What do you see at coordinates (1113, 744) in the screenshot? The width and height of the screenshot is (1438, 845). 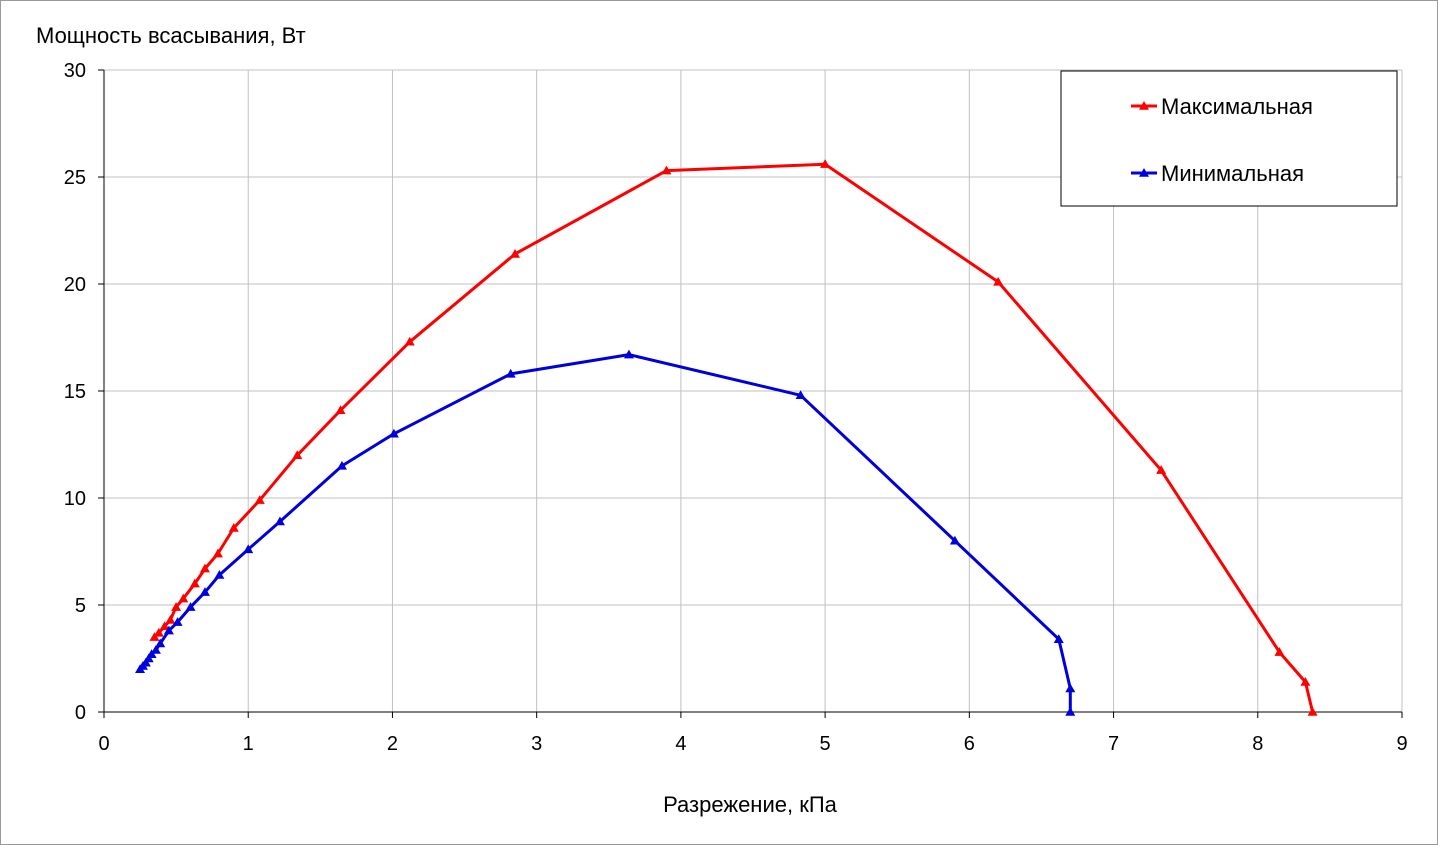 I see `x-tick-label: 7` at bounding box center [1113, 744].